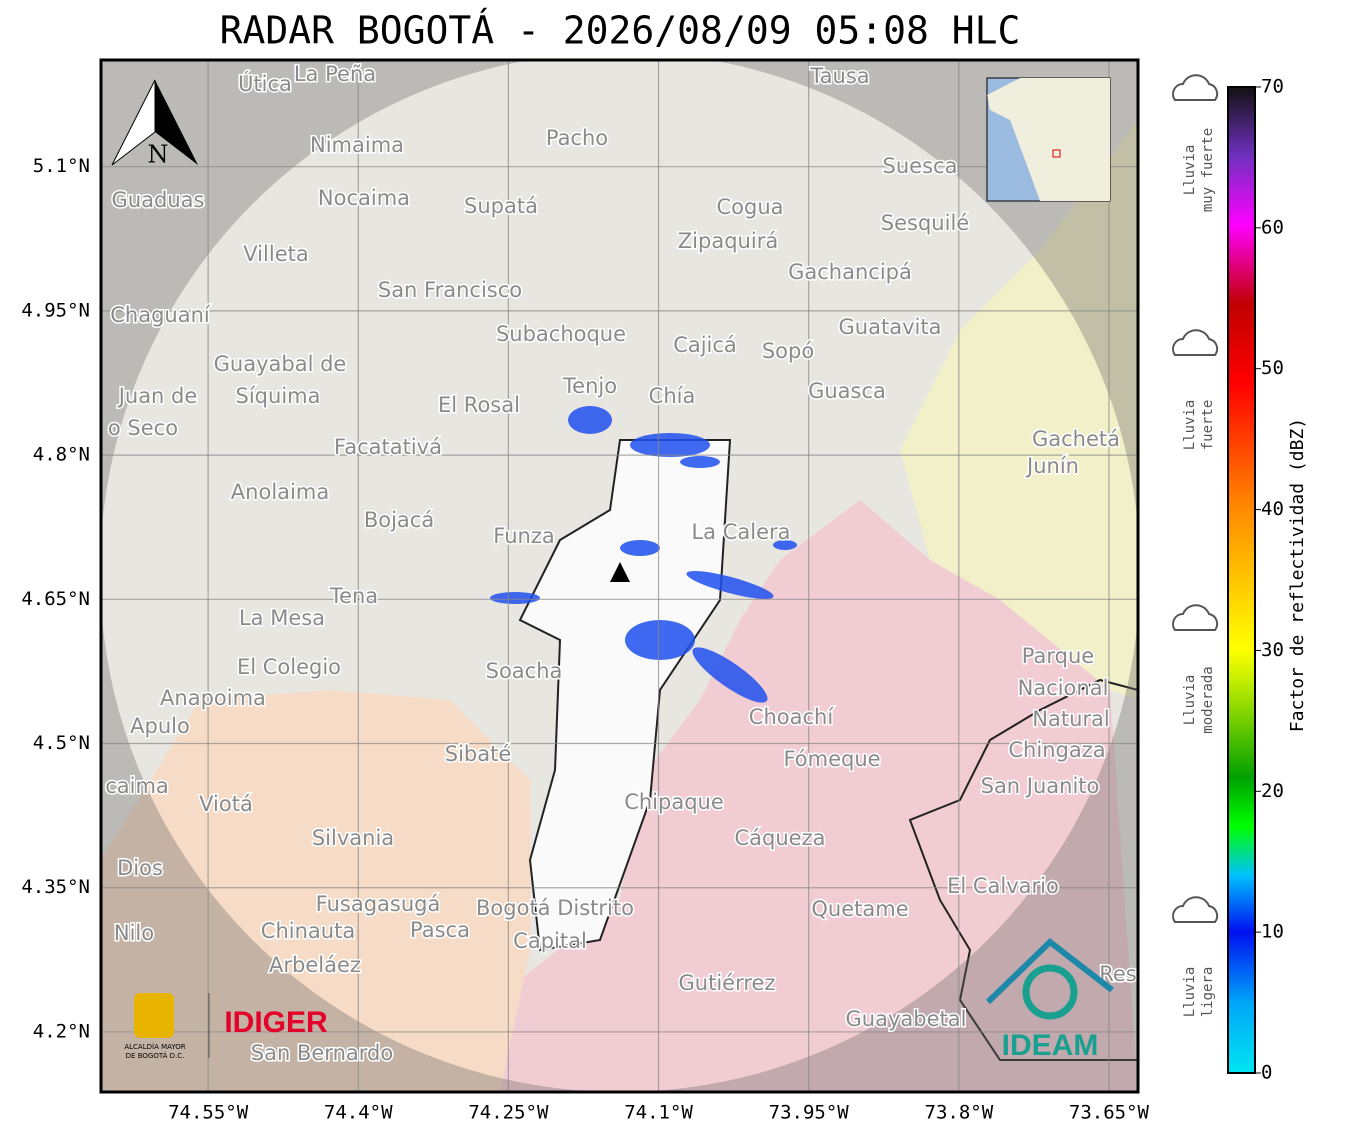 The height and width of the screenshot is (1139, 1349). Describe the element at coordinates (561, 334) in the screenshot. I see `place-label: Subachoque` at that location.